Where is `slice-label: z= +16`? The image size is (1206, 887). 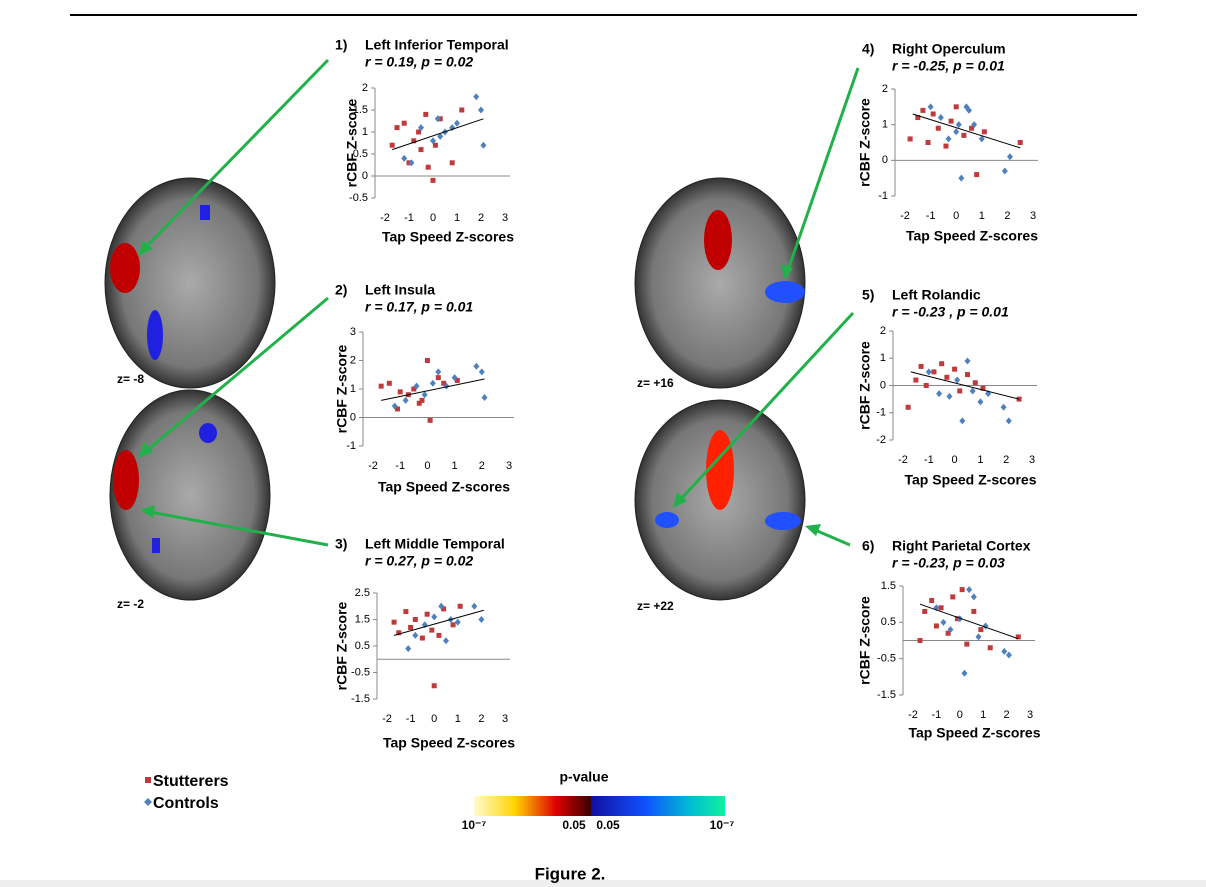 slice-label: z= +16 is located at coordinates (655, 383).